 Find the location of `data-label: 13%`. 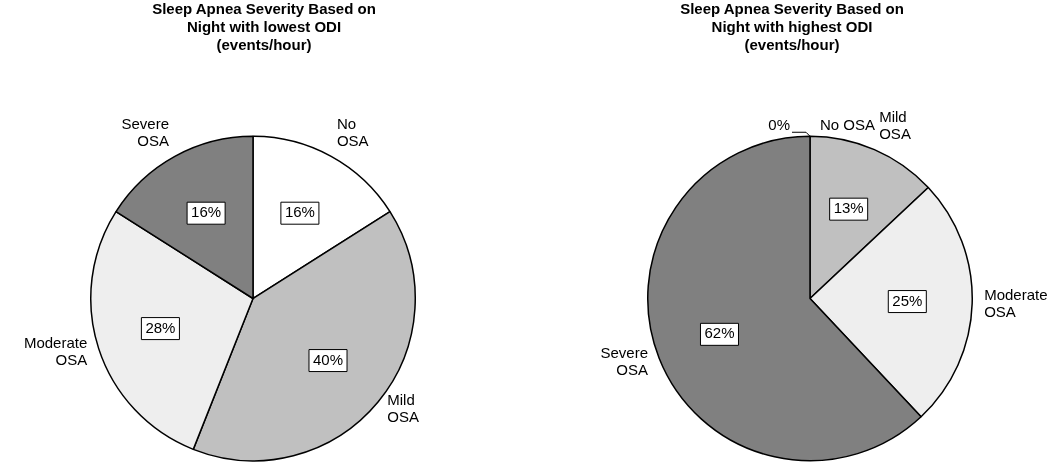

data-label: 13% is located at coordinates (848, 208).